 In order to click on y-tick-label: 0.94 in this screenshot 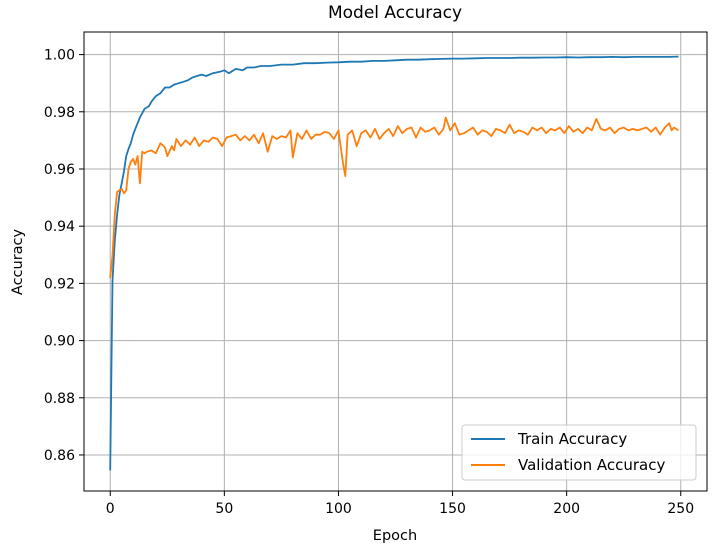, I will do `click(59, 227)`.